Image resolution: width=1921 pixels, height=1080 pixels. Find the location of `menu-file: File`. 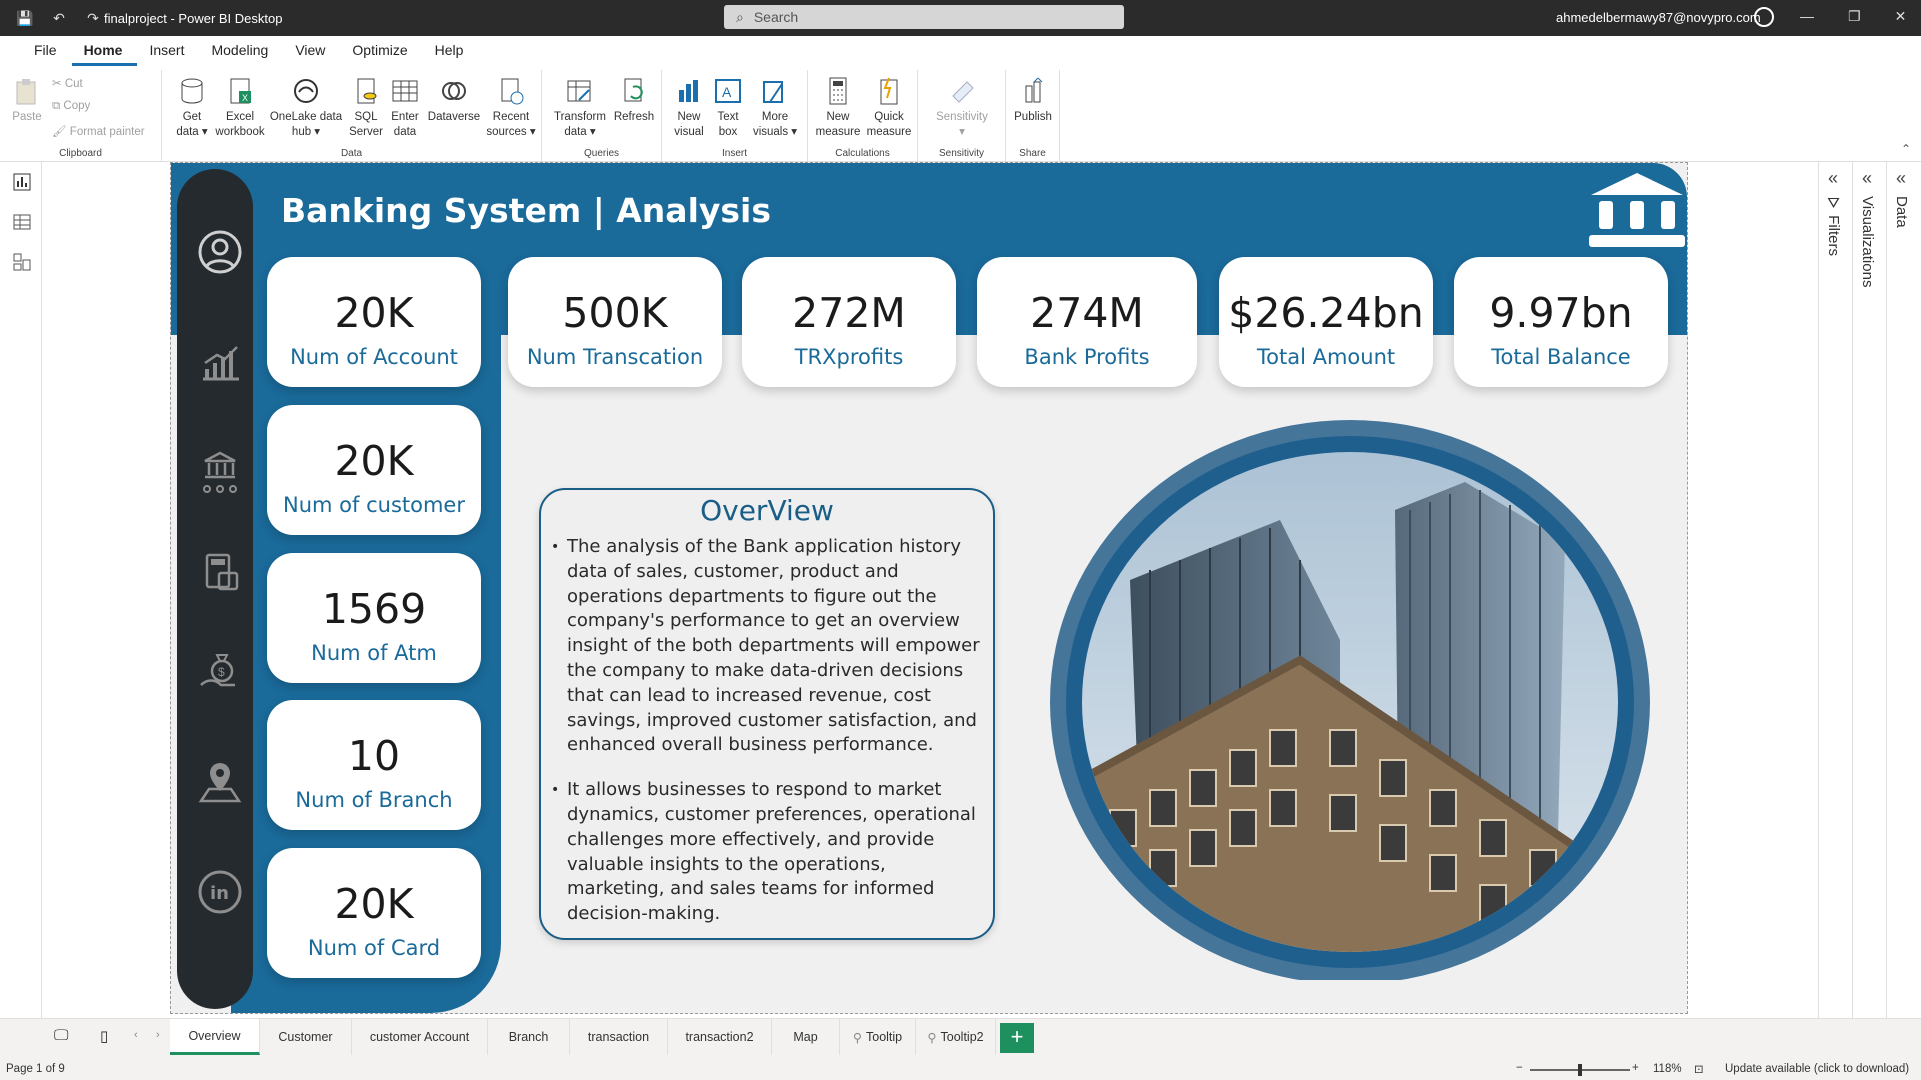

menu-file: File is located at coordinates (45, 50).